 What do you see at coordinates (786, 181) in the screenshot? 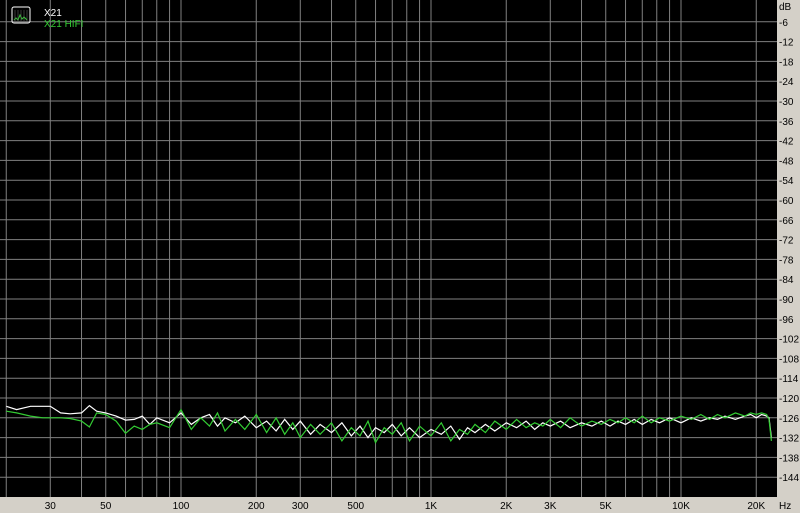
I see `y-tick-label: -54` at bounding box center [786, 181].